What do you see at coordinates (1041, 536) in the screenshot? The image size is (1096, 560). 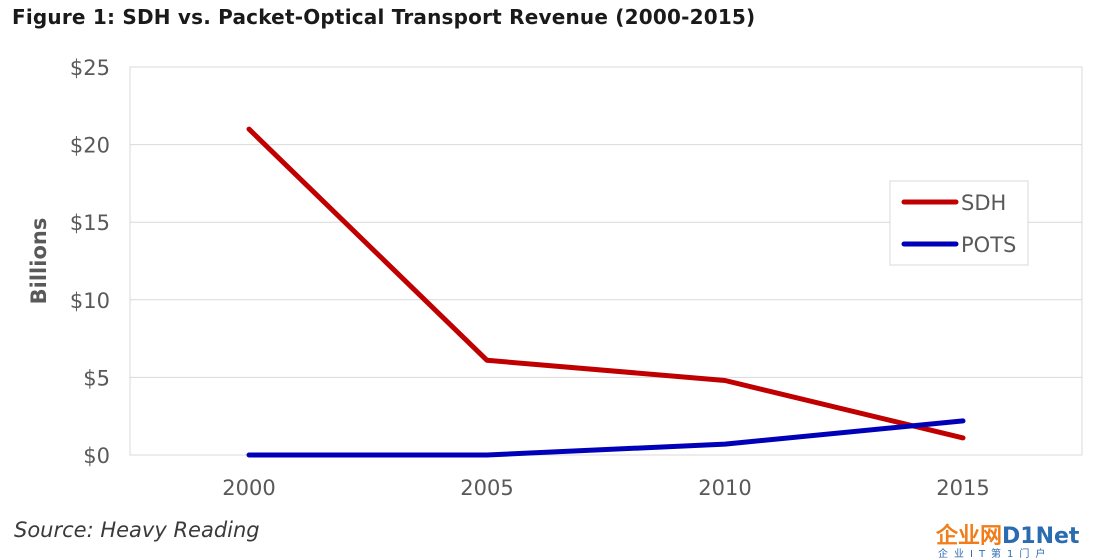 I see `logo-en-text: D1Net` at bounding box center [1041, 536].